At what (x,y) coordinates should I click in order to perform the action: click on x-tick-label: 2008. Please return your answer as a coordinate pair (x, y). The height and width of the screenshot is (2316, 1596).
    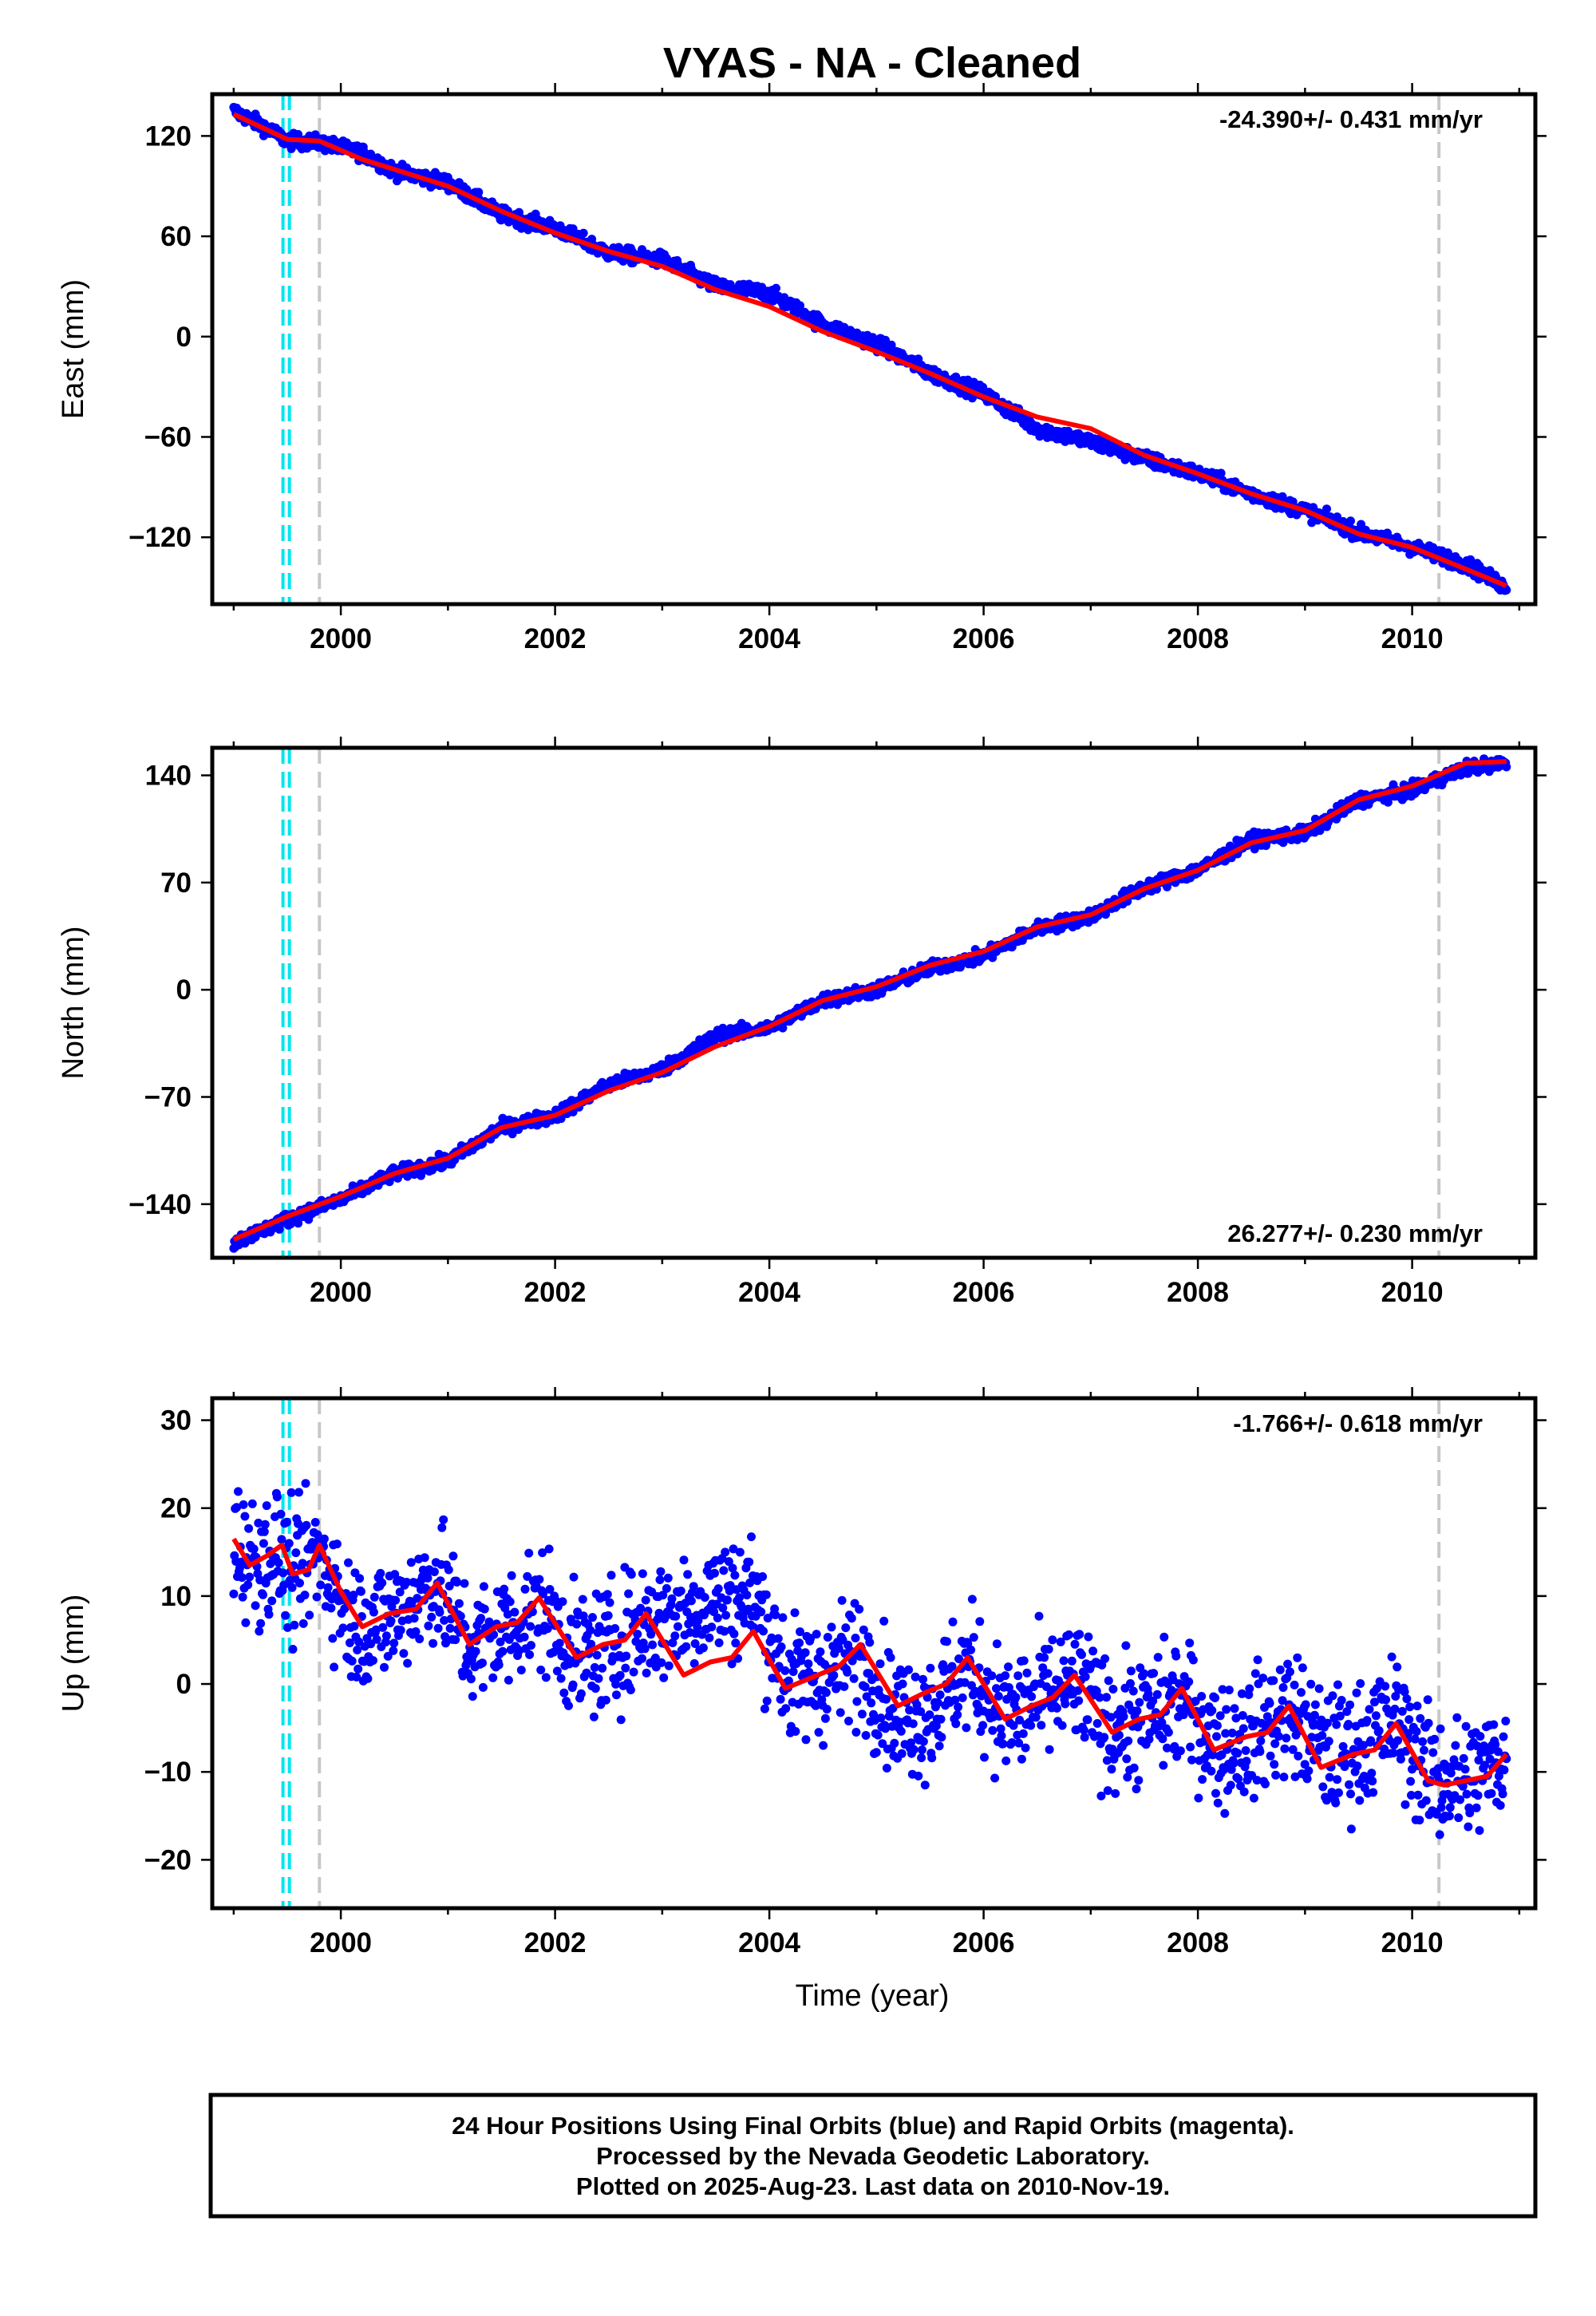
    Looking at the image, I should click on (1198, 1292).